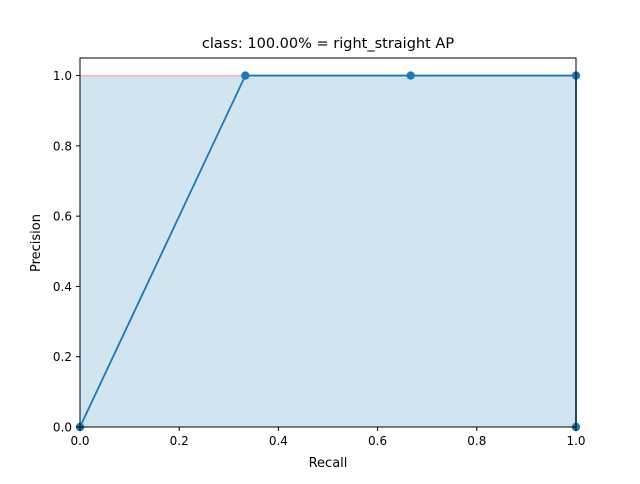 The width and height of the screenshot is (640, 484). Describe the element at coordinates (62, 428) in the screenshot. I see `y-tick-label: 0.0` at that location.